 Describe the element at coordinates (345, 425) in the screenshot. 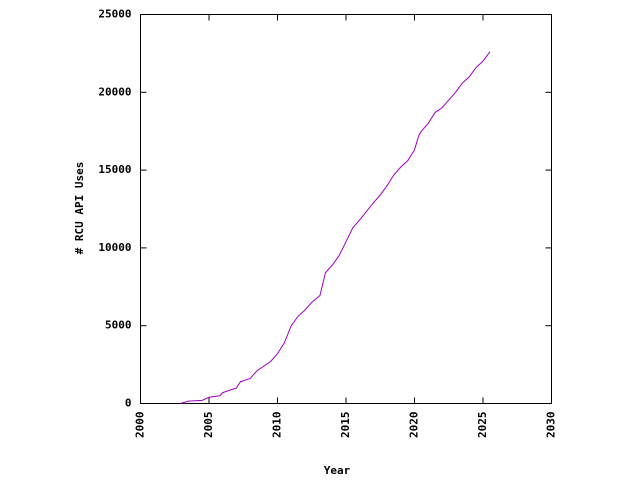

I see `x-tick-label: 2015` at that location.